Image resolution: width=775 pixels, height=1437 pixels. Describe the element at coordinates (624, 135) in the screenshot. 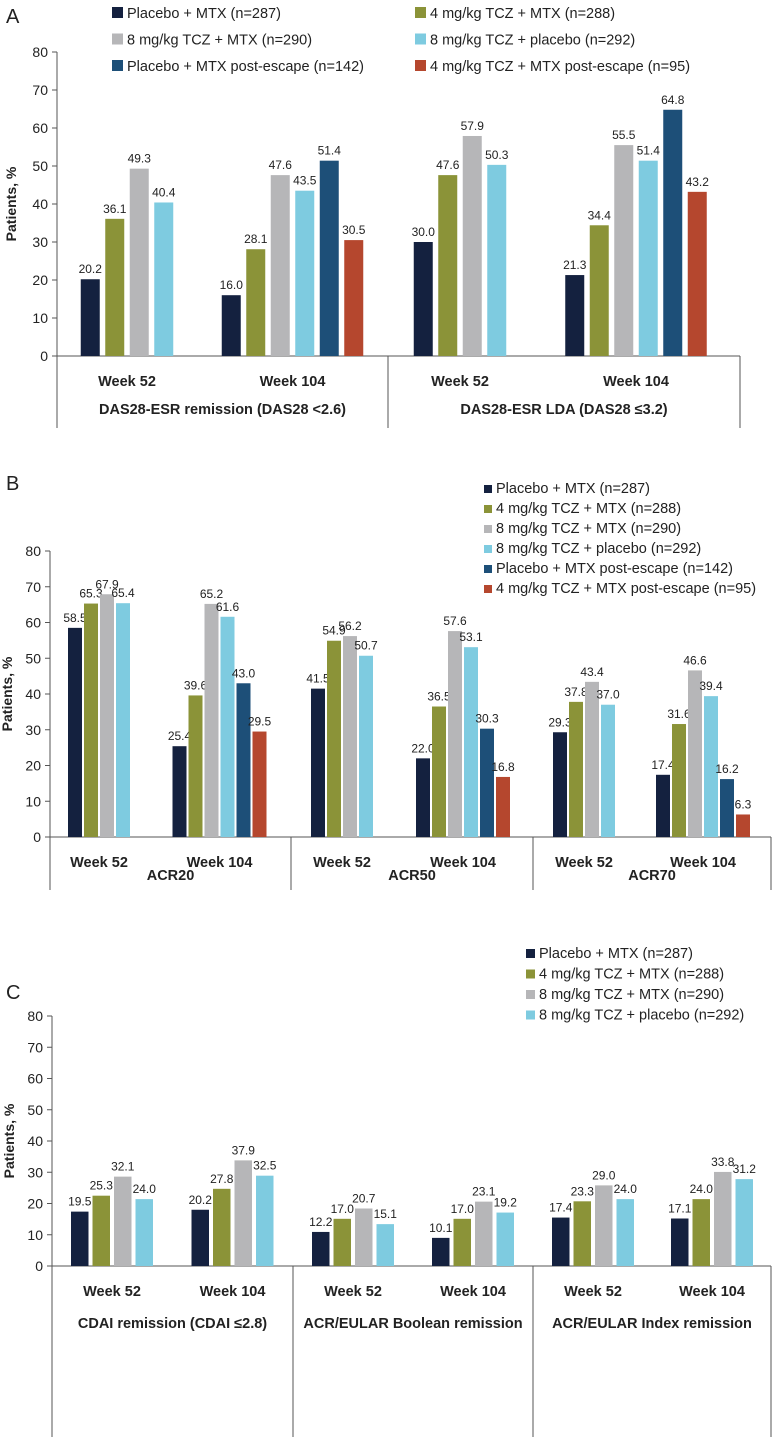

I see `data-label: 55.5` at that location.